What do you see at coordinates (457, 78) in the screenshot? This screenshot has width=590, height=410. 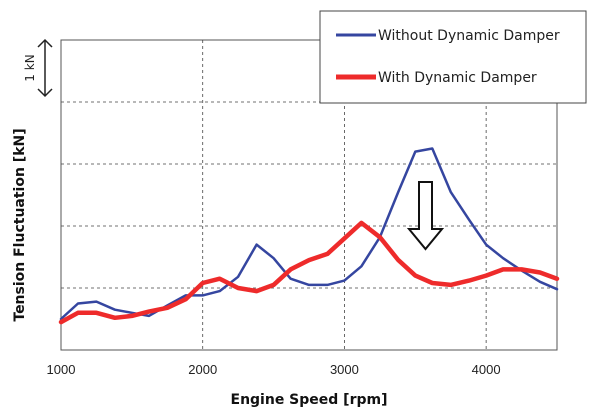 I see `legend-label-with-damper: With Dynamic Damper` at bounding box center [457, 78].